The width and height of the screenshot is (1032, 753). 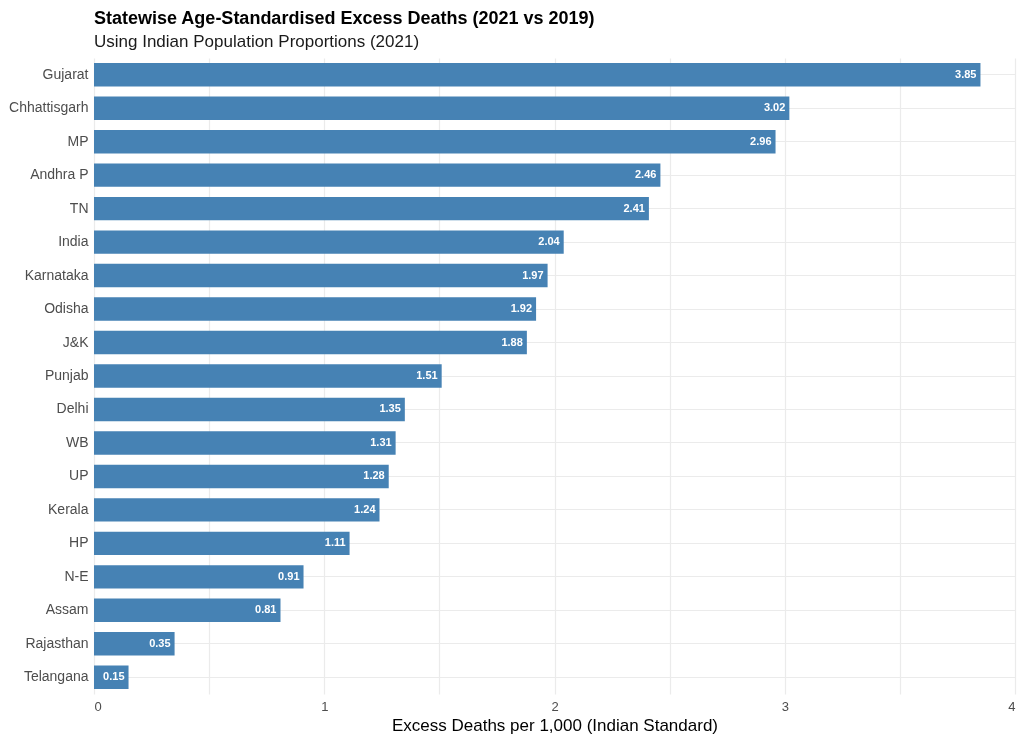 What do you see at coordinates (761, 140) in the screenshot?
I see `data-label: 2.96` at bounding box center [761, 140].